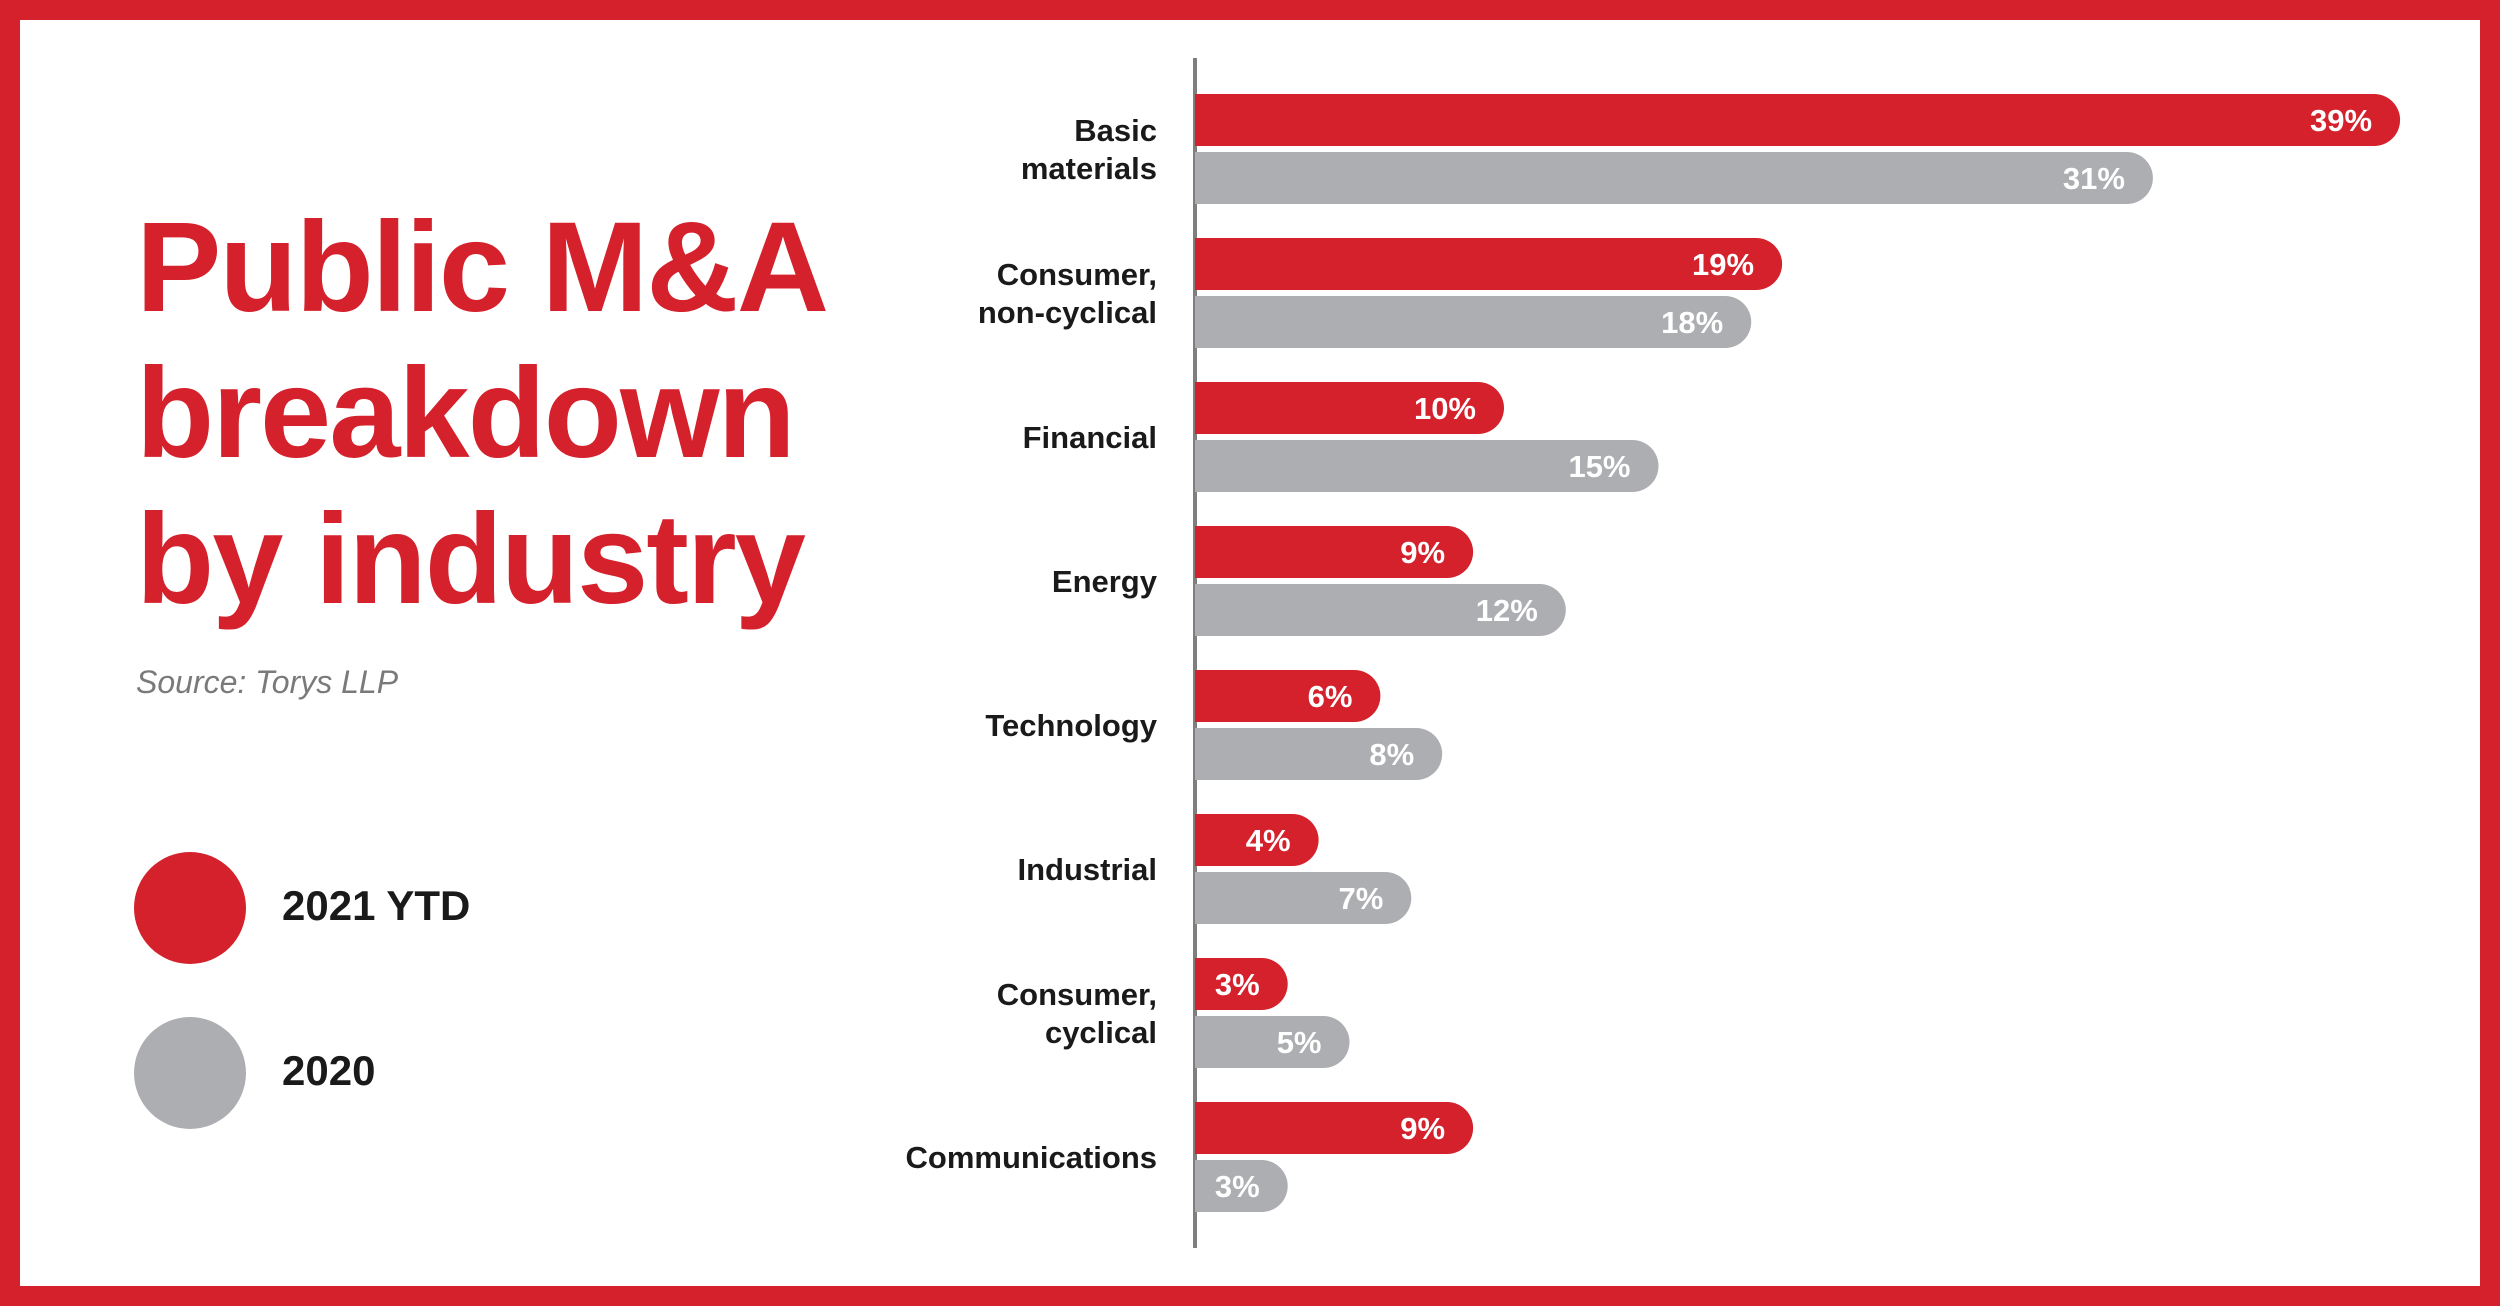 This screenshot has width=2500, height=1306. I want to click on category-label-5-line-0: Industrial, so click(1087, 869).